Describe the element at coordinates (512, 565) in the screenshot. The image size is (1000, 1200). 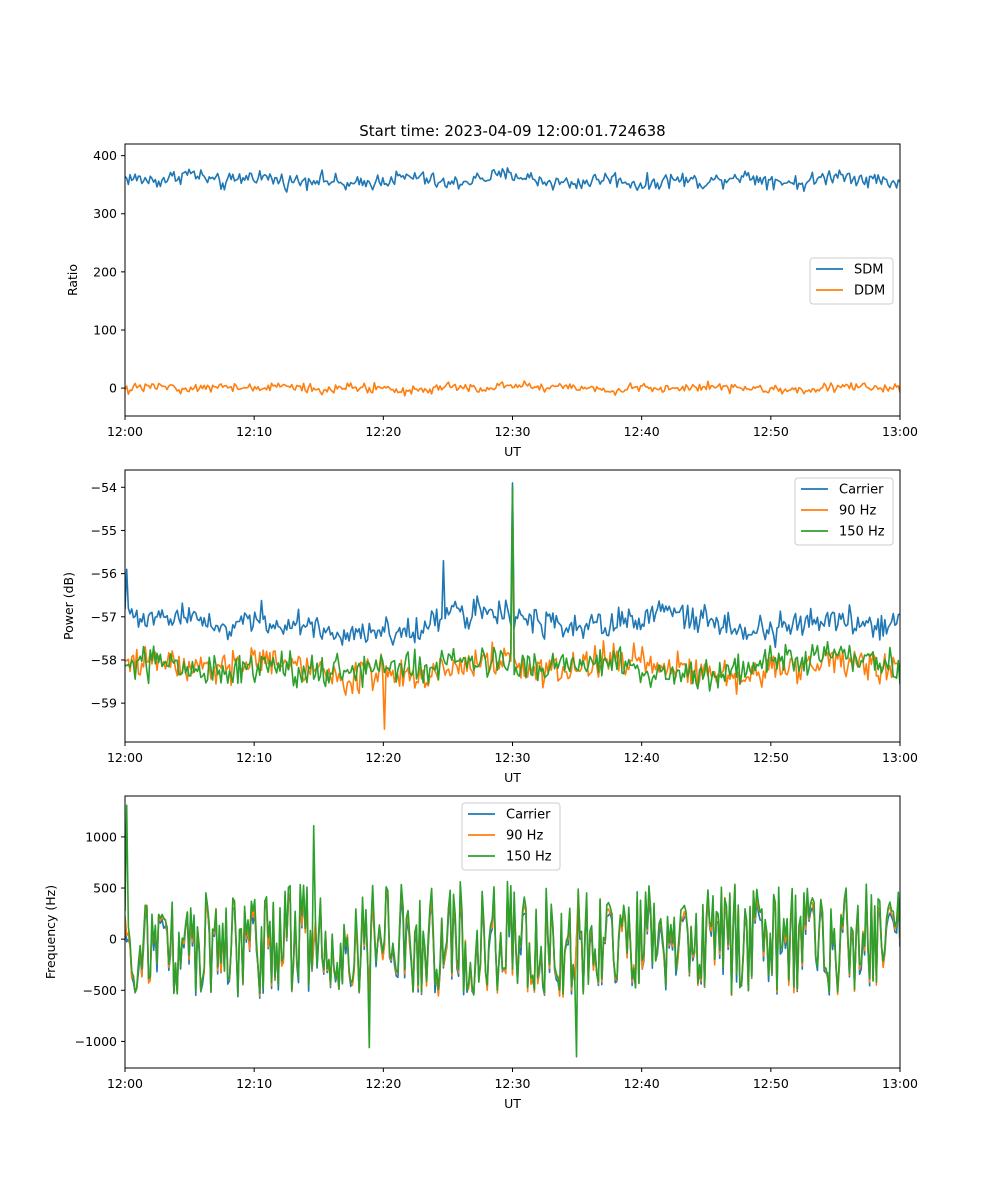
I see `series-line-carrier` at that location.